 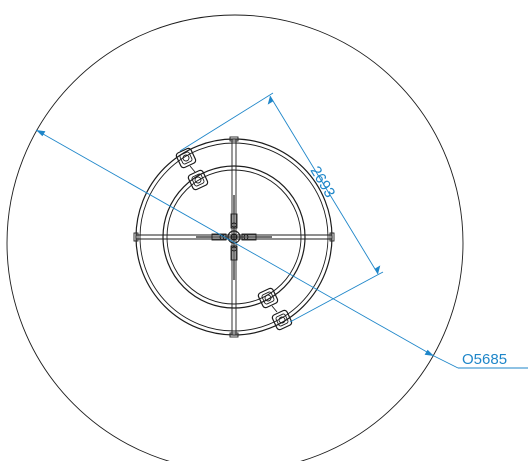 I want to click on platform-inner-ring-inner-edge, so click(x=234, y=237).